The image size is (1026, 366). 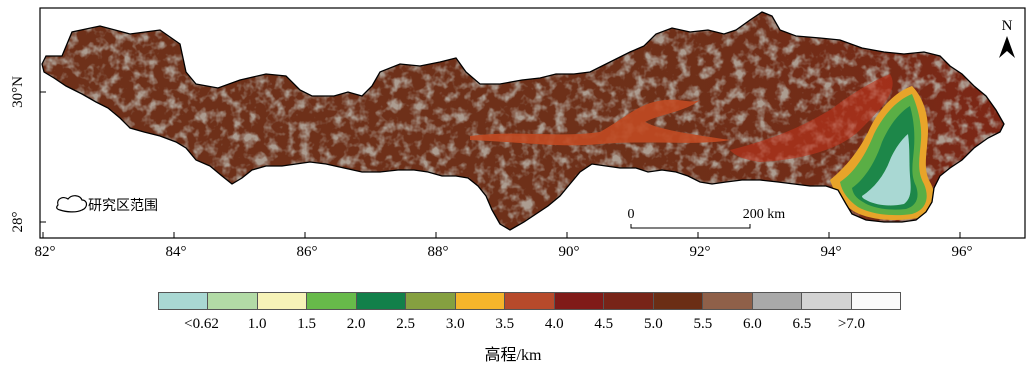 What do you see at coordinates (306, 324) in the screenshot?
I see `colorbar-label: 1.5` at bounding box center [306, 324].